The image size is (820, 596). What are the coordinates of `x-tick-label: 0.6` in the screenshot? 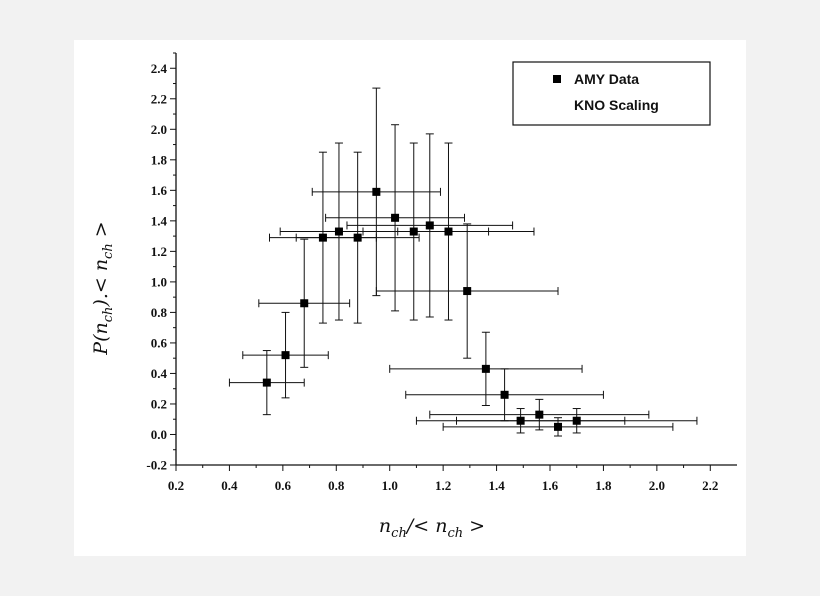 It's located at (283, 485).